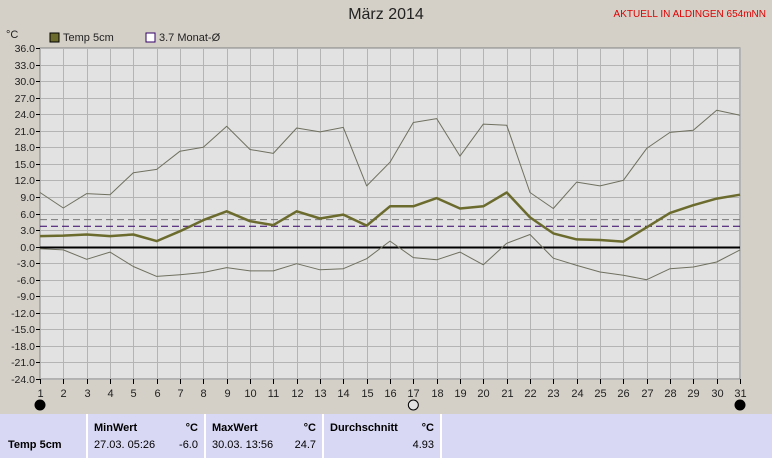 The image size is (772, 458). What do you see at coordinates (460, 394) in the screenshot?
I see `x-tick-label: 19` at bounding box center [460, 394].